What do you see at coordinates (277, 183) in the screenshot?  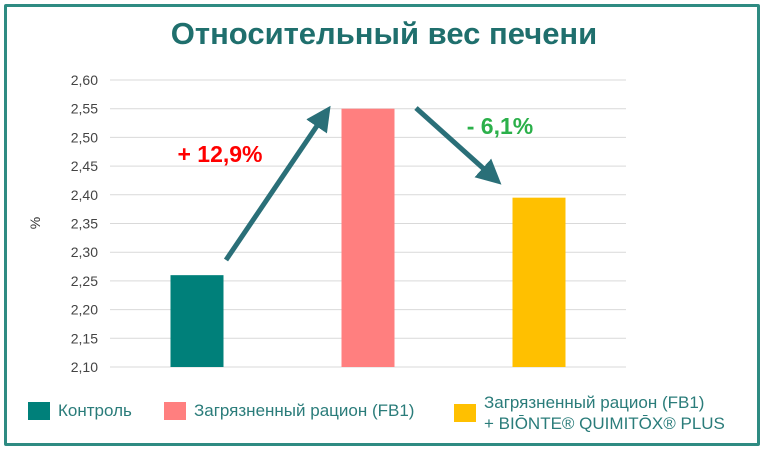 I see `increase-arrow` at bounding box center [277, 183].